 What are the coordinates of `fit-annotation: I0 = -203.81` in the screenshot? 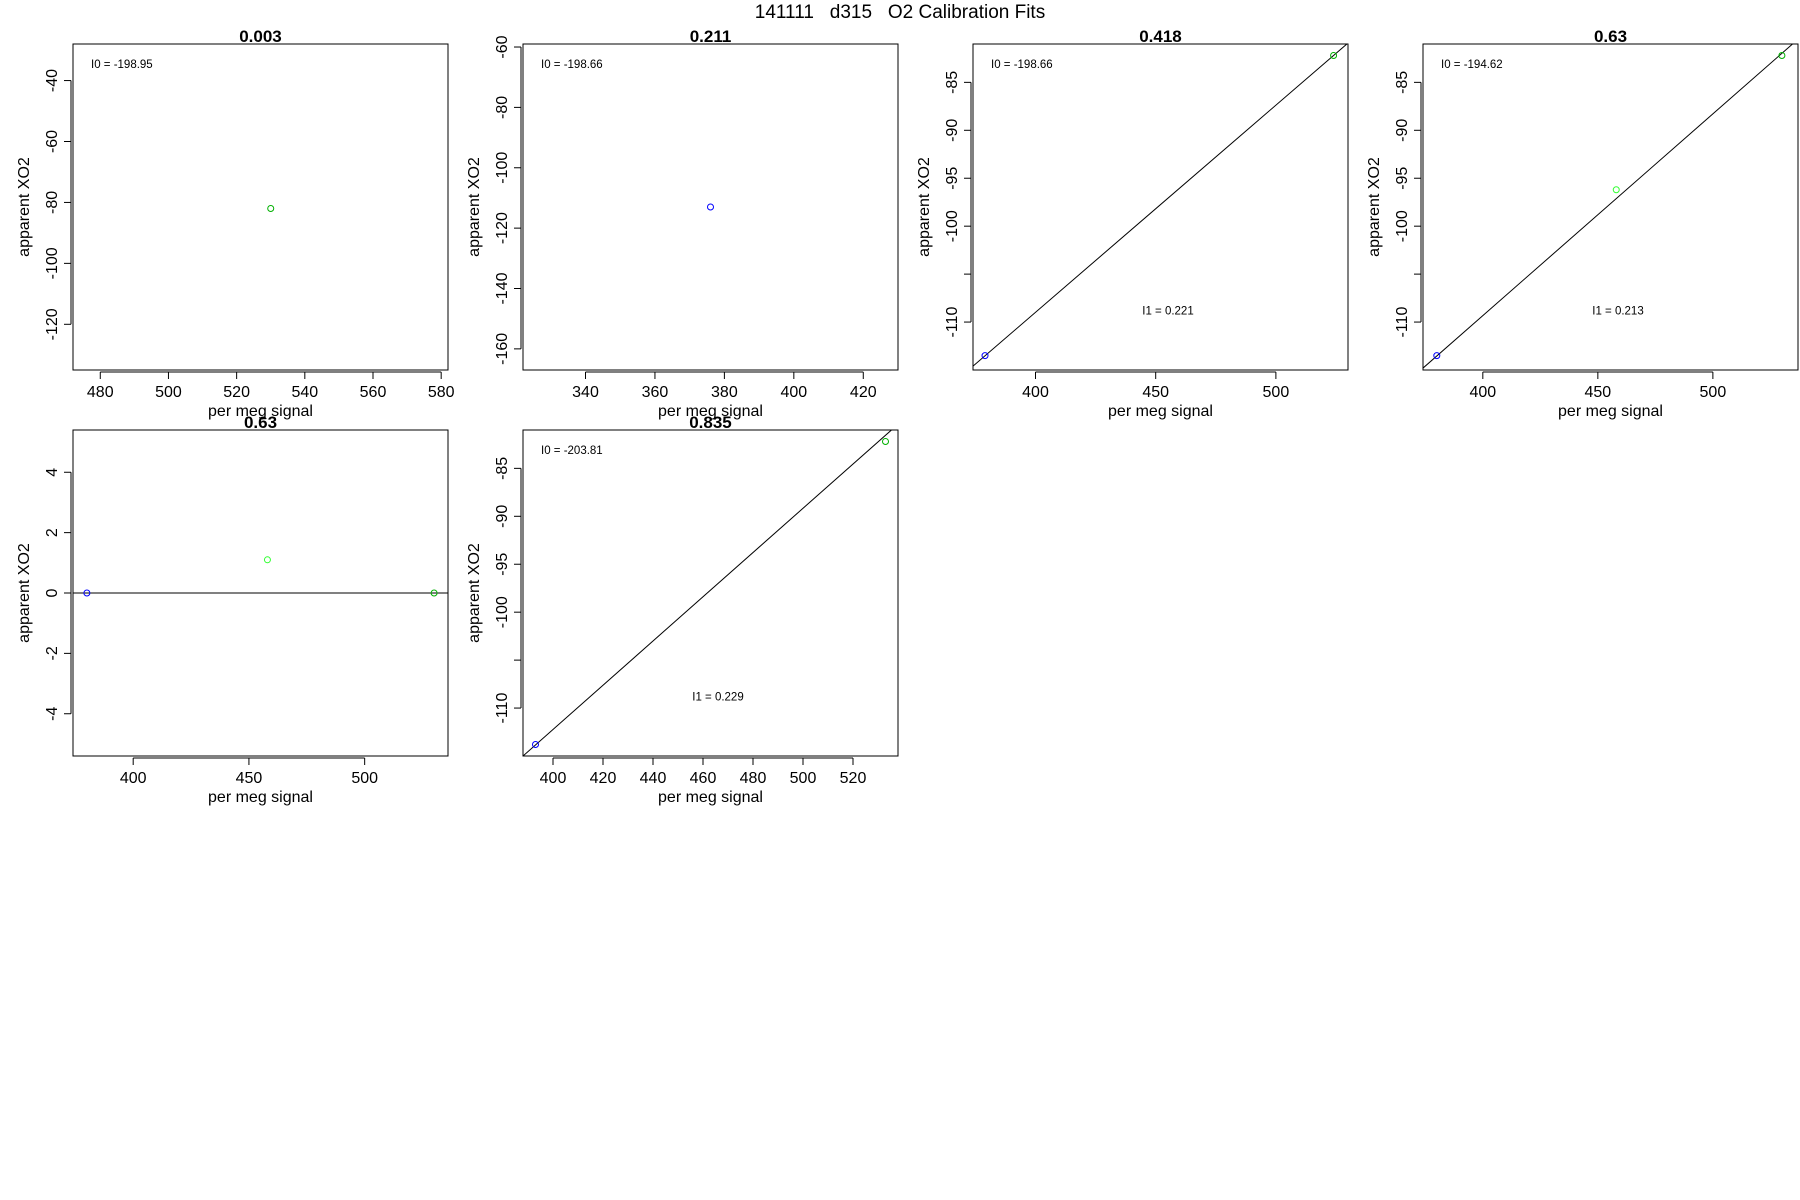 It's located at (572, 451).